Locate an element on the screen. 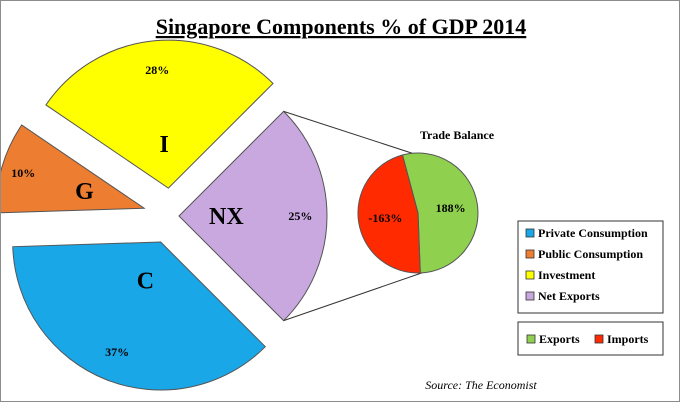 The width and height of the screenshot is (680, 402). legend-label-net-exports: Net Exports is located at coordinates (569, 296).